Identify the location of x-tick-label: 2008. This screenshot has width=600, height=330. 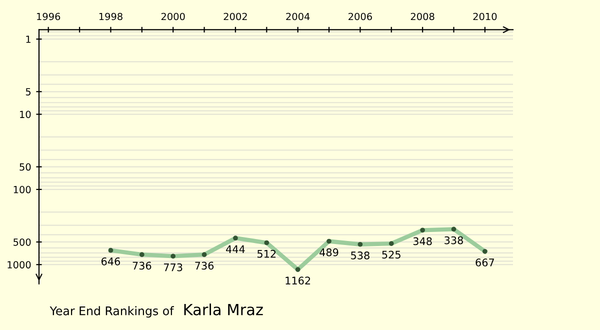
(422, 16).